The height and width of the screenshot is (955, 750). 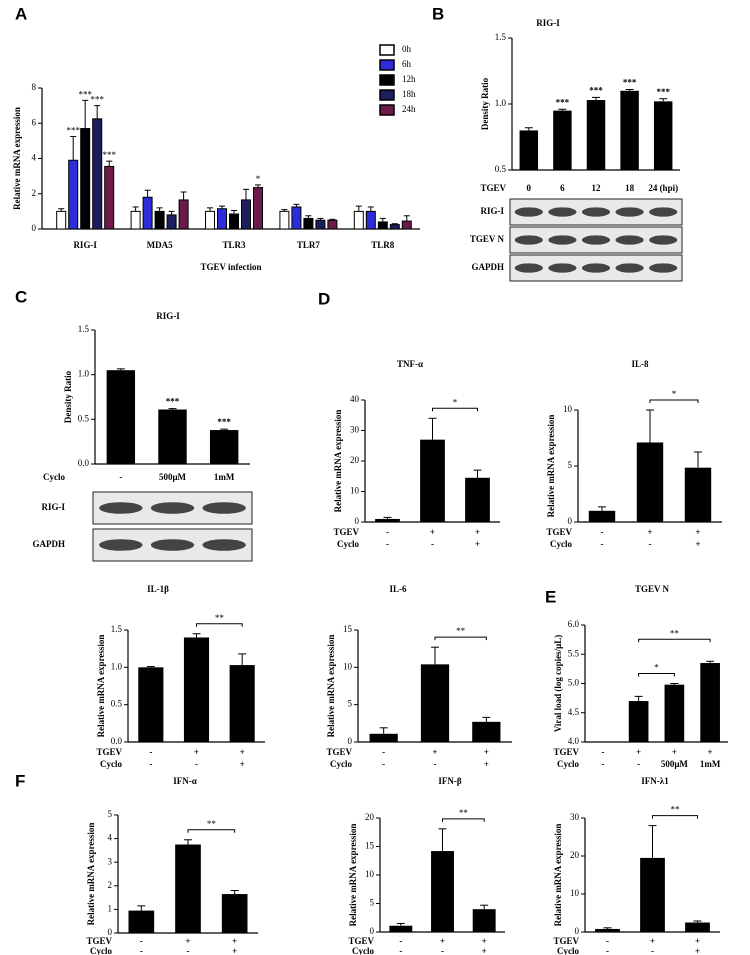 I want to click on row-cell: 1mM, so click(x=710, y=764).